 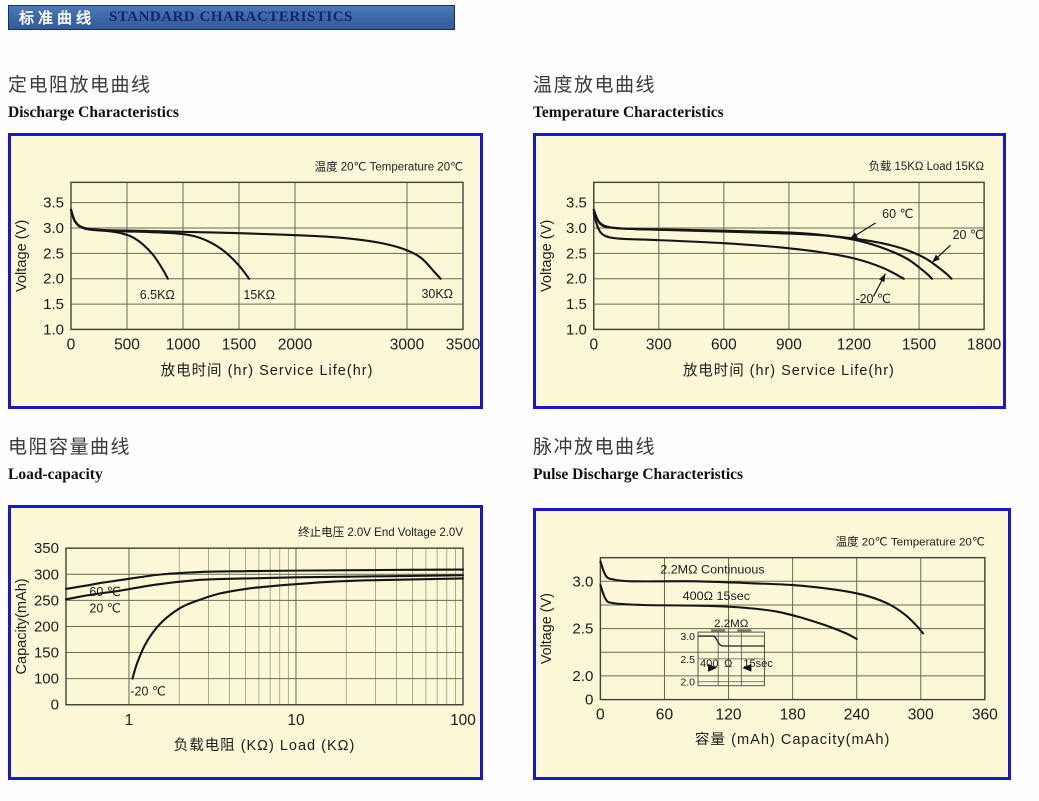 I want to click on x-tick-label: 900, so click(x=789, y=345).